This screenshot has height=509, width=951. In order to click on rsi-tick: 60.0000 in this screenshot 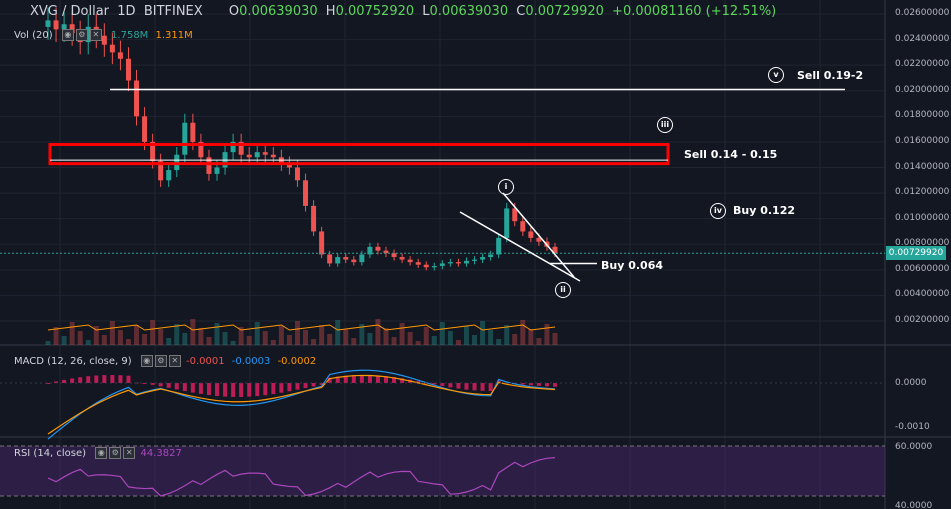, I will do `click(914, 447)`.